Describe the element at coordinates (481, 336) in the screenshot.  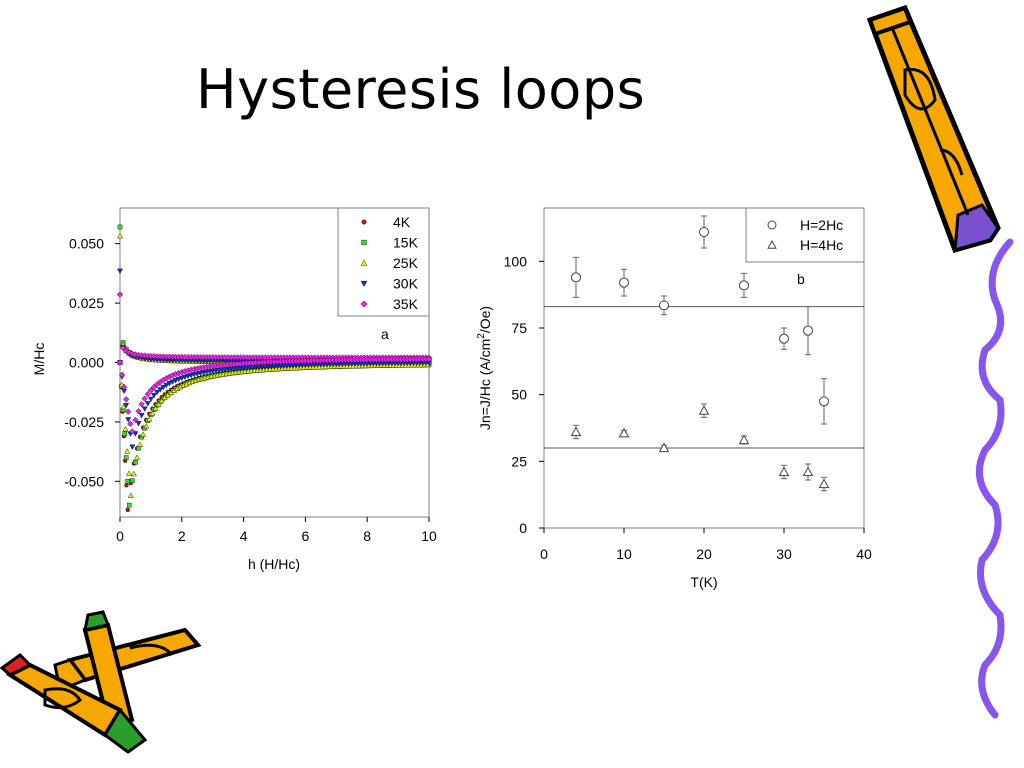
I see `chart-b-ylabel-sup: 2` at that location.